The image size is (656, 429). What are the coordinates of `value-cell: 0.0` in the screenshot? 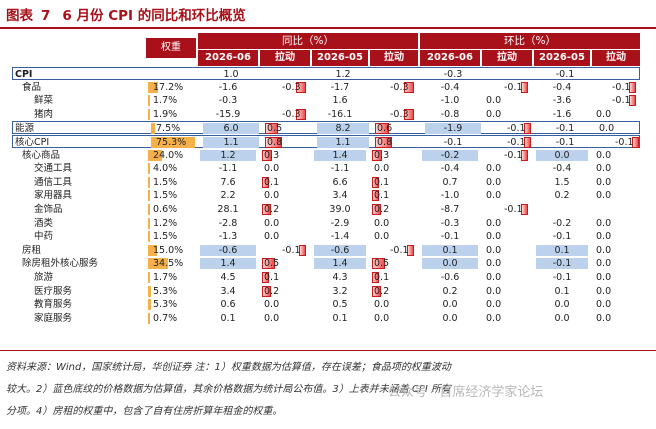 It's located at (450, 318).